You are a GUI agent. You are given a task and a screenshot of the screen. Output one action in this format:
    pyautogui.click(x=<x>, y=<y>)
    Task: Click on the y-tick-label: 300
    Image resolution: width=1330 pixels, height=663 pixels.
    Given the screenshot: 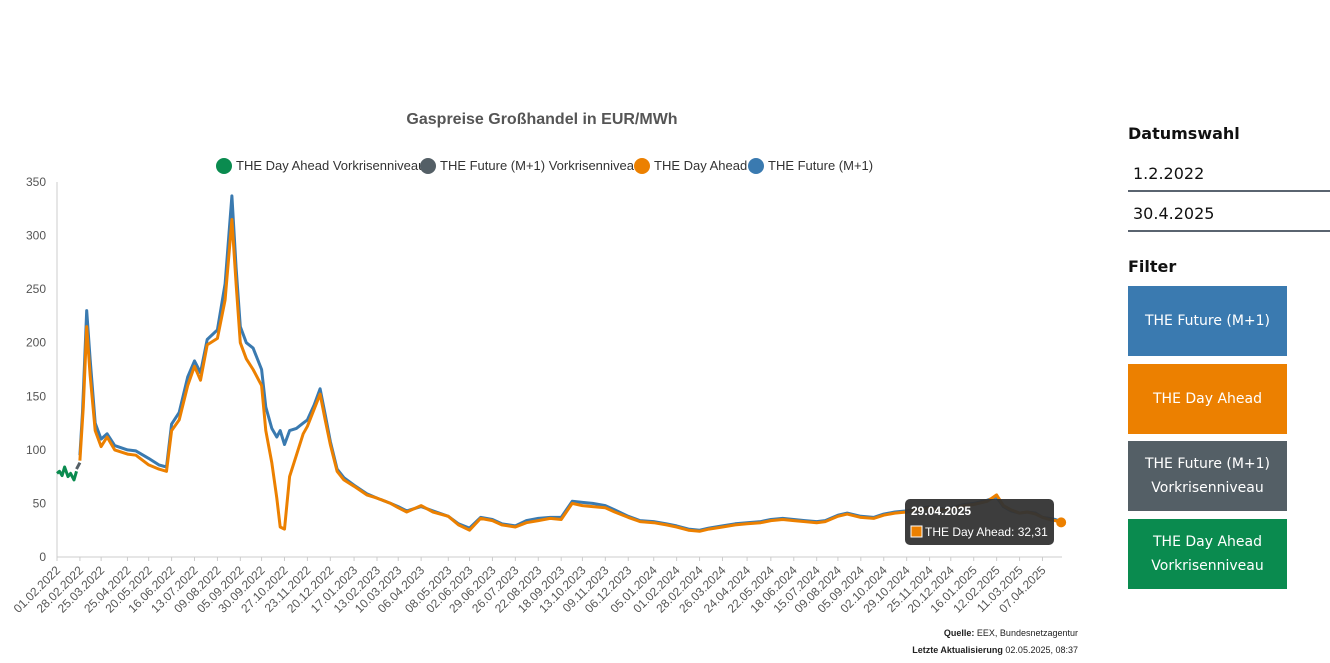 What is the action you would take?
    pyautogui.click(x=36, y=236)
    